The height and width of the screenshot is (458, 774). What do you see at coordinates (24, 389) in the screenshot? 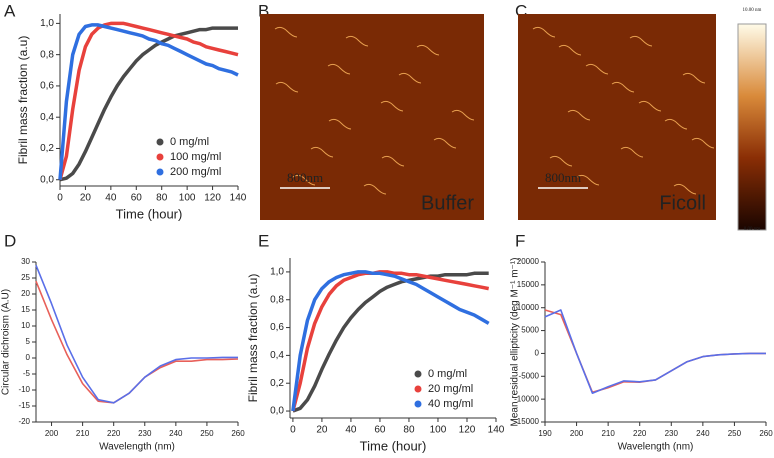
I see `y-tick-label: -10` at bounding box center [24, 389].